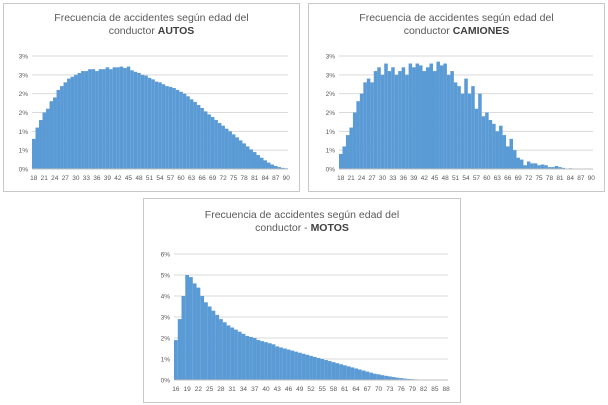  What do you see at coordinates (66, 178) in the screenshot?
I see `x-tick-label: 27` at bounding box center [66, 178].